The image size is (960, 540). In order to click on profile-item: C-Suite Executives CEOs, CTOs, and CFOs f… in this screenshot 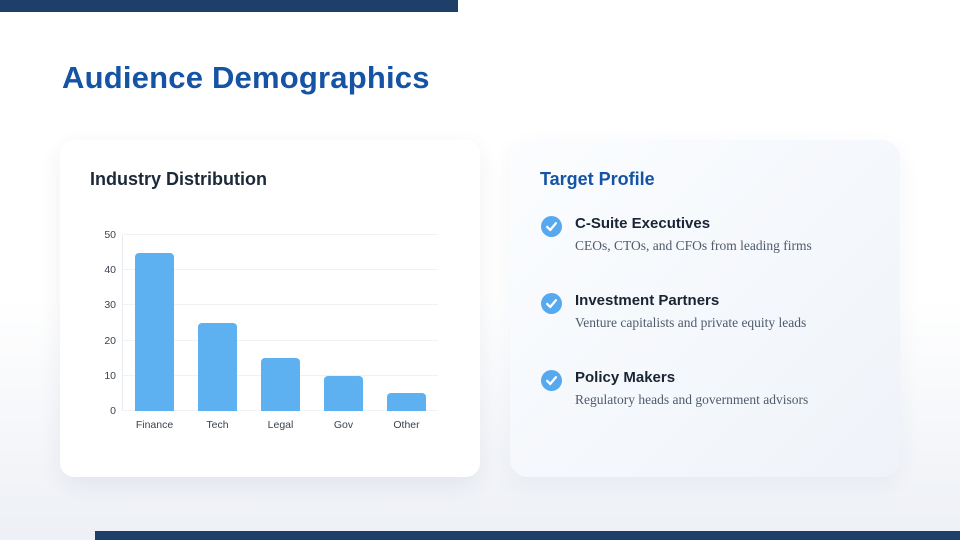, I will do `click(710, 234)`.